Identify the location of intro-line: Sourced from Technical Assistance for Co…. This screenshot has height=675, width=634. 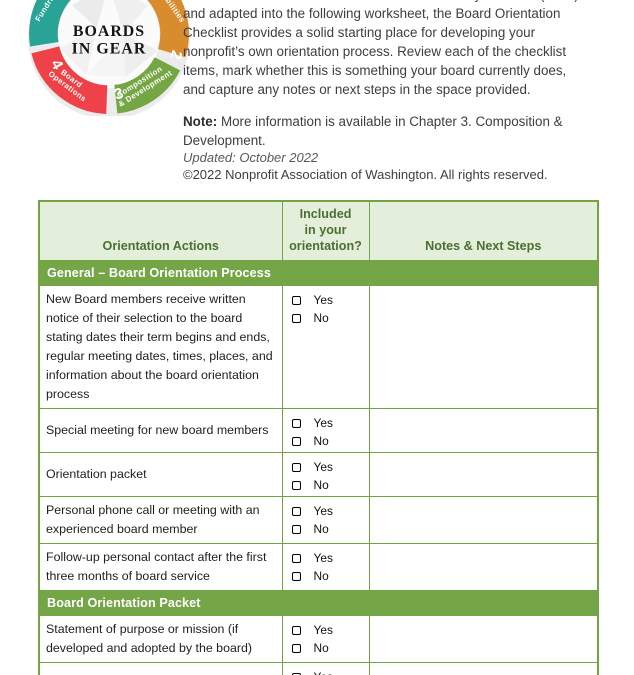
(381, 2).